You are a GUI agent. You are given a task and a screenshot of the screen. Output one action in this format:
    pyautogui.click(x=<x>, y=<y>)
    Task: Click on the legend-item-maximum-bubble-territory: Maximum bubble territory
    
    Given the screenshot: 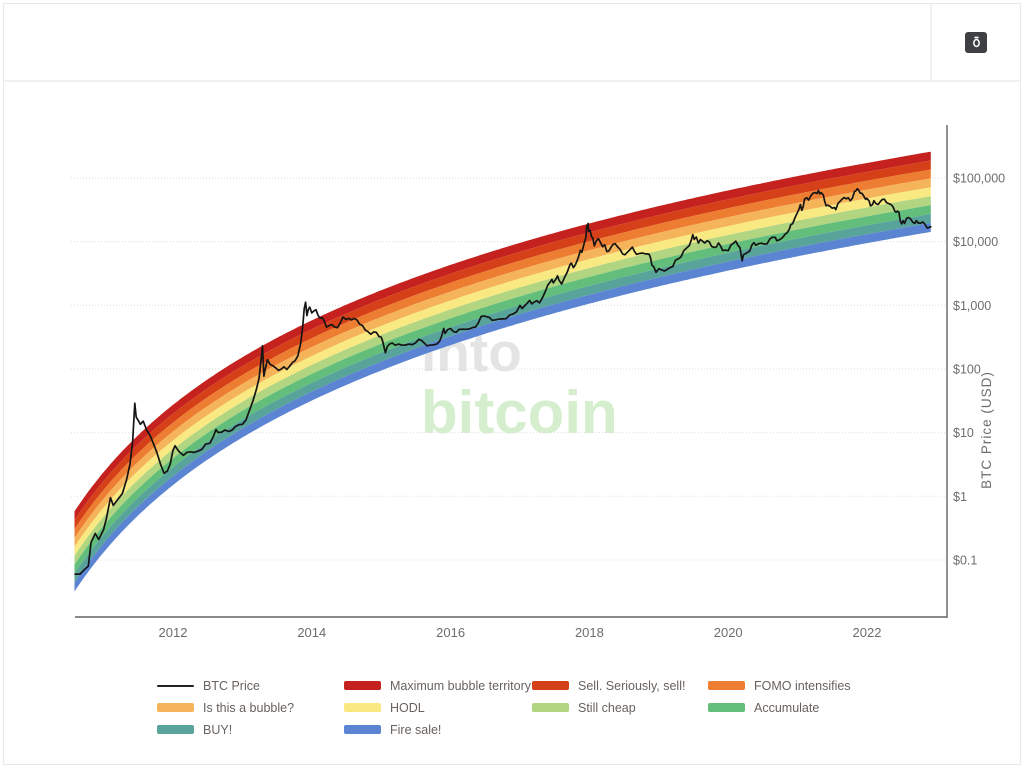 What is the action you would take?
    pyautogui.click(x=438, y=685)
    